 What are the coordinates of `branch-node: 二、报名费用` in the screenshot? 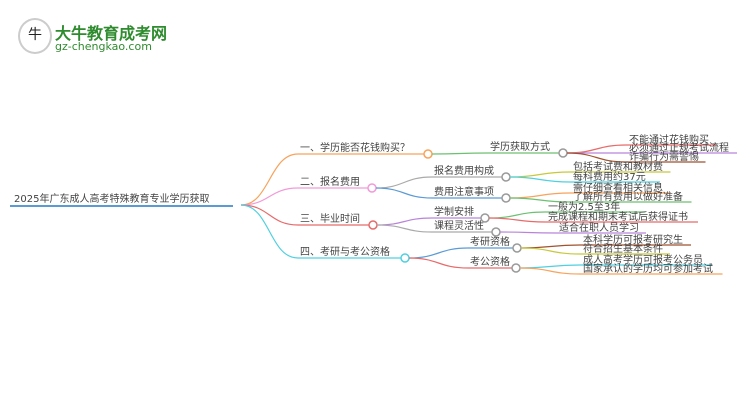 It's located at (330, 181).